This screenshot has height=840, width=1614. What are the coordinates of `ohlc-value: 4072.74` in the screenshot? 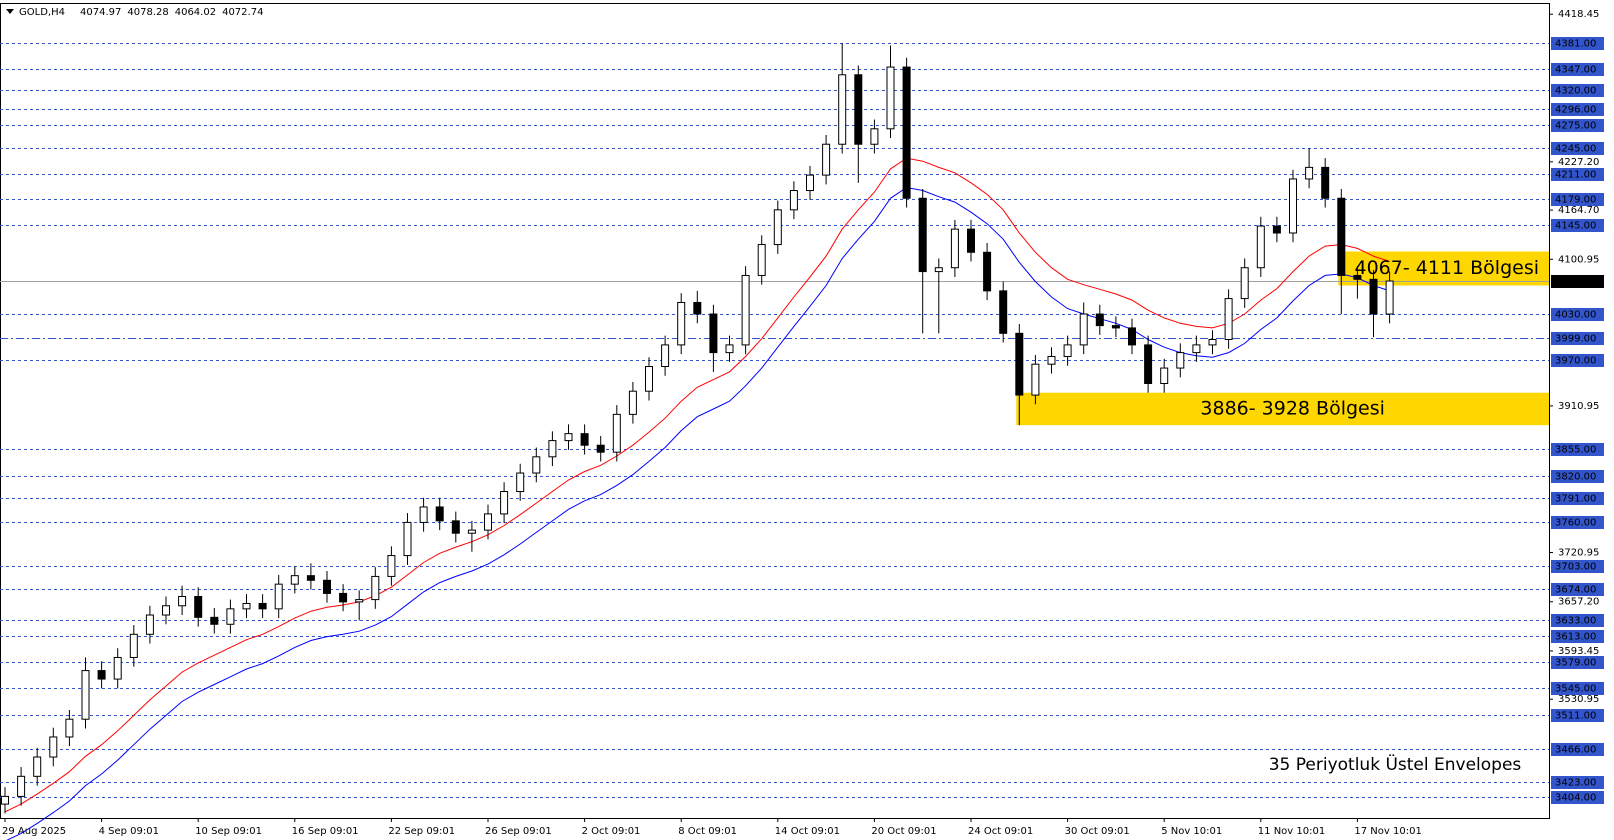 It's located at (242, 12).